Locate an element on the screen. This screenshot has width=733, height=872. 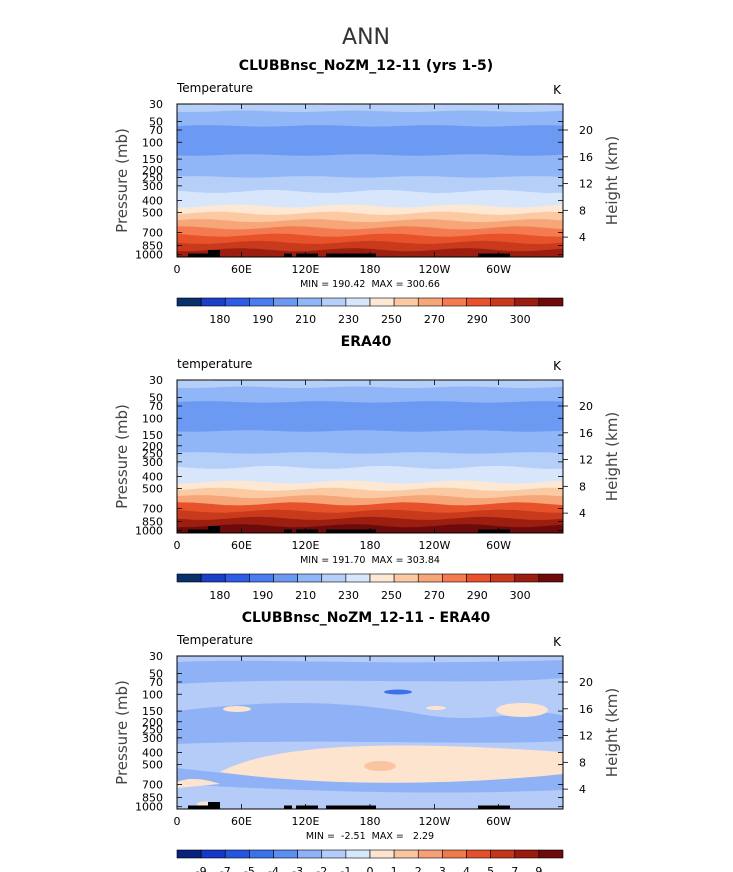
colorbar-tick-label: -4 is located at coordinates (273, 868).